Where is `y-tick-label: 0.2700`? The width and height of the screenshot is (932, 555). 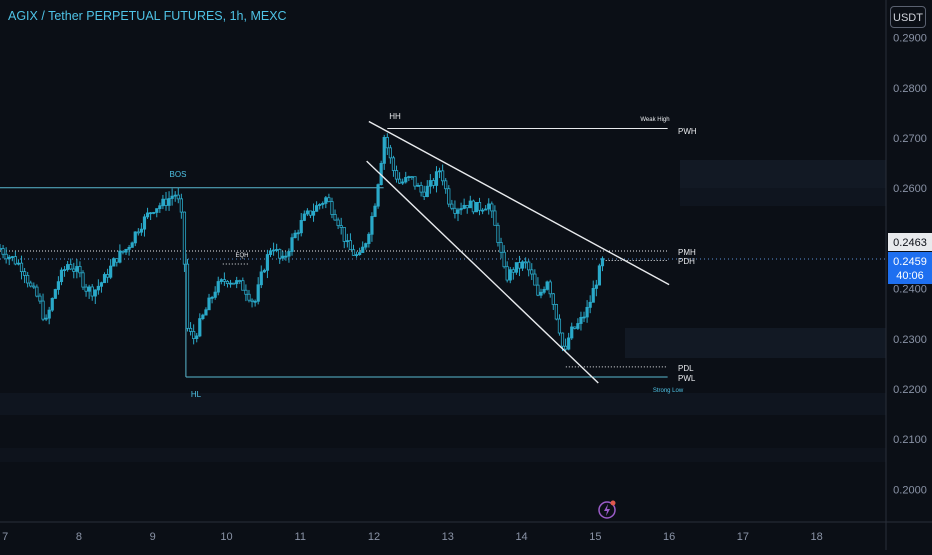
y-tick-label: 0.2700 is located at coordinates (910, 139).